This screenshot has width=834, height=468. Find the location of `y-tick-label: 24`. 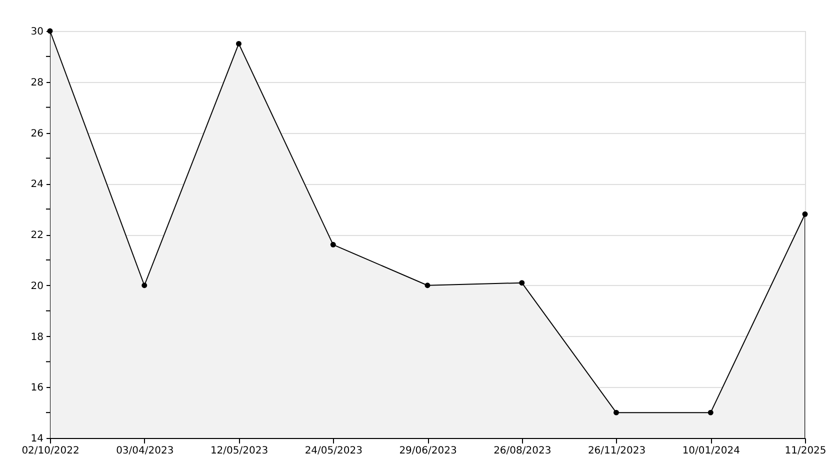

y-tick-label: 24 is located at coordinates (37, 184).